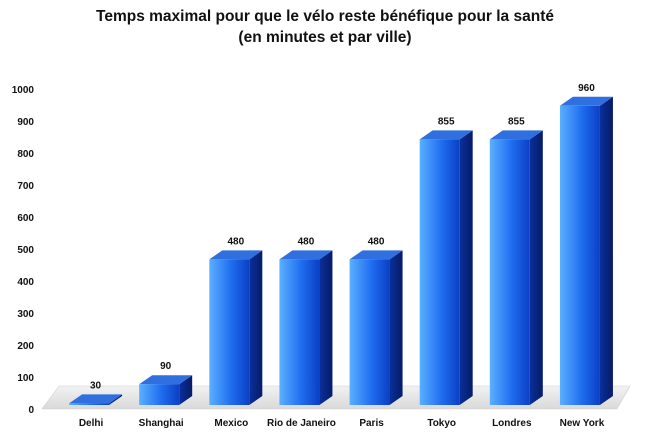 The height and width of the screenshot is (433, 650). I want to click on bar-shanghai, so click(166, 390).